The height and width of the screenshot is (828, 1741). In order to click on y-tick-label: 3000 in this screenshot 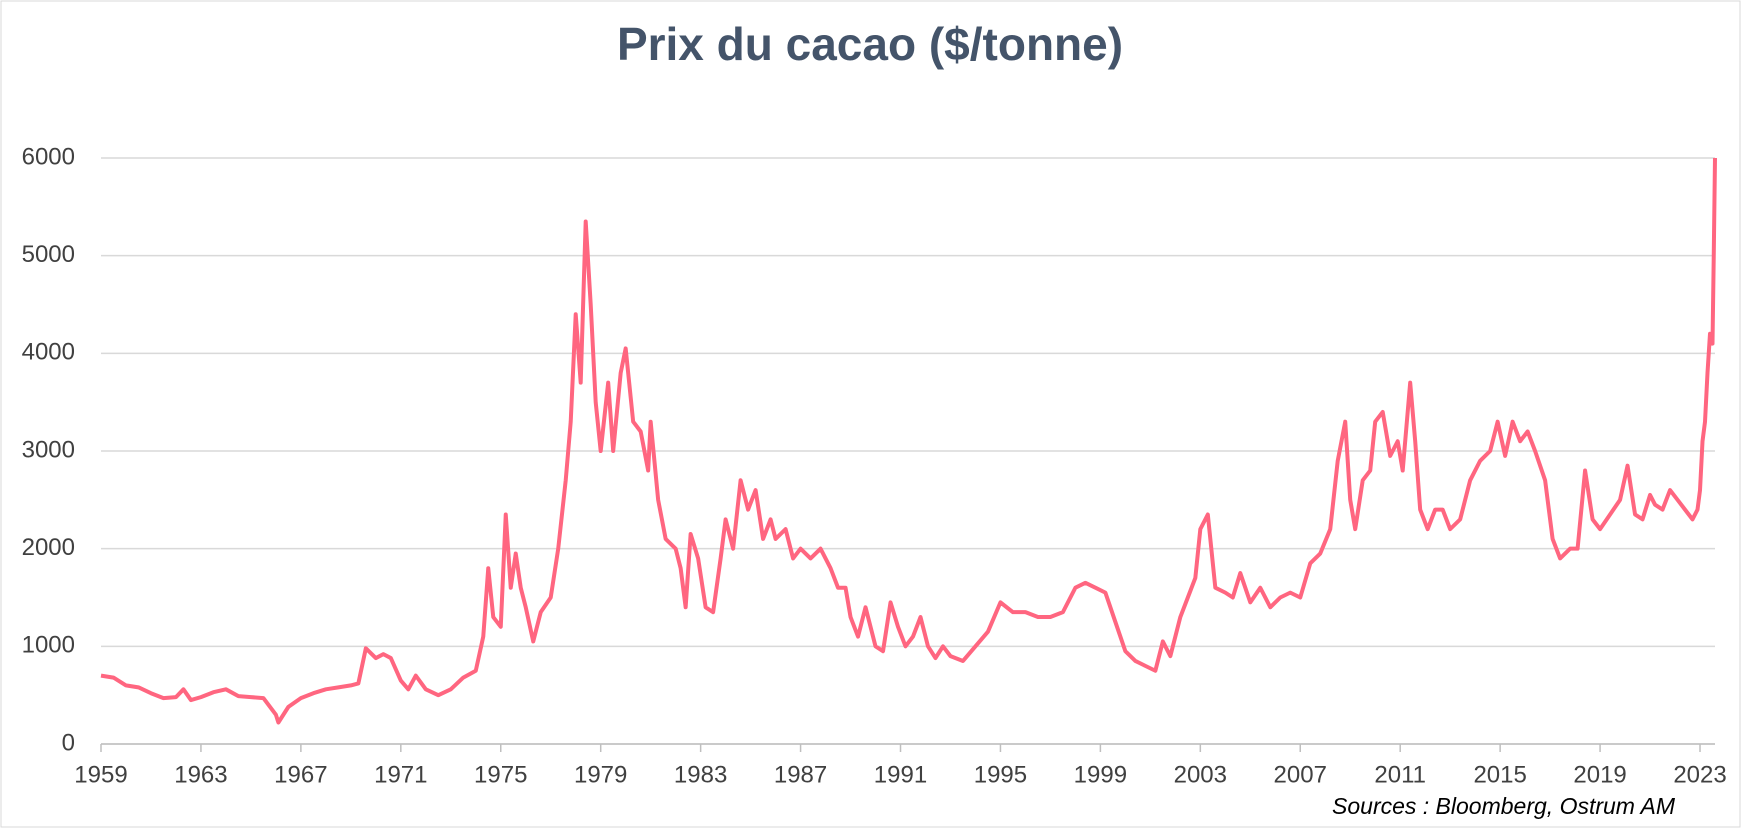, I will do `click(48, 449)`.